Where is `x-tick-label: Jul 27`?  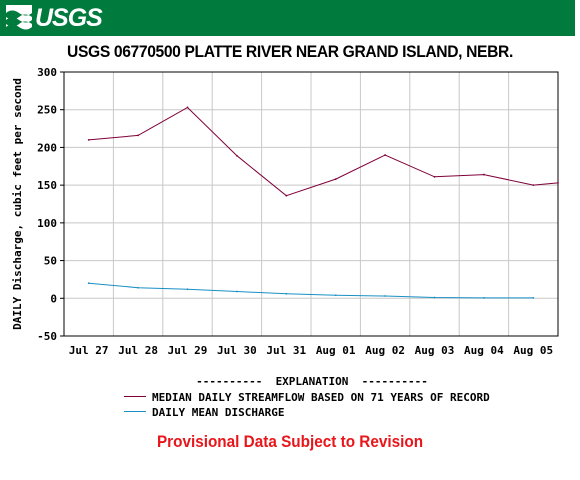
x-tick-label: Jul 27 is located at coordinates (89, 350).